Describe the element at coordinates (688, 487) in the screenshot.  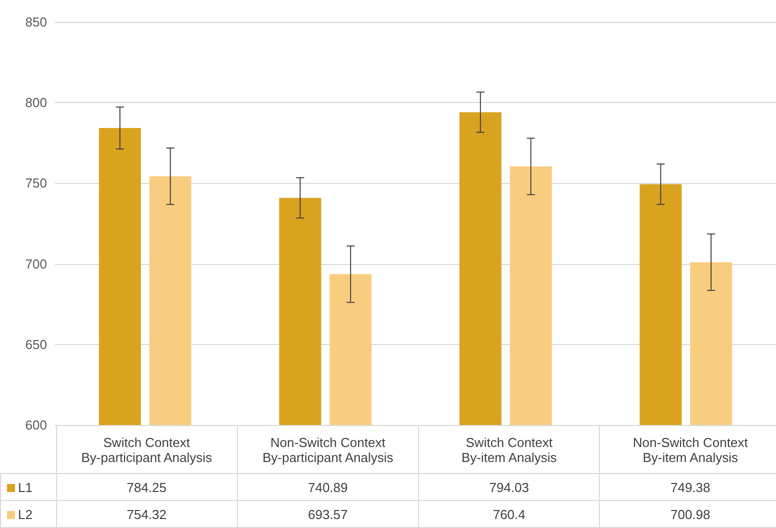
I see `data-label: 749.38` at that location.